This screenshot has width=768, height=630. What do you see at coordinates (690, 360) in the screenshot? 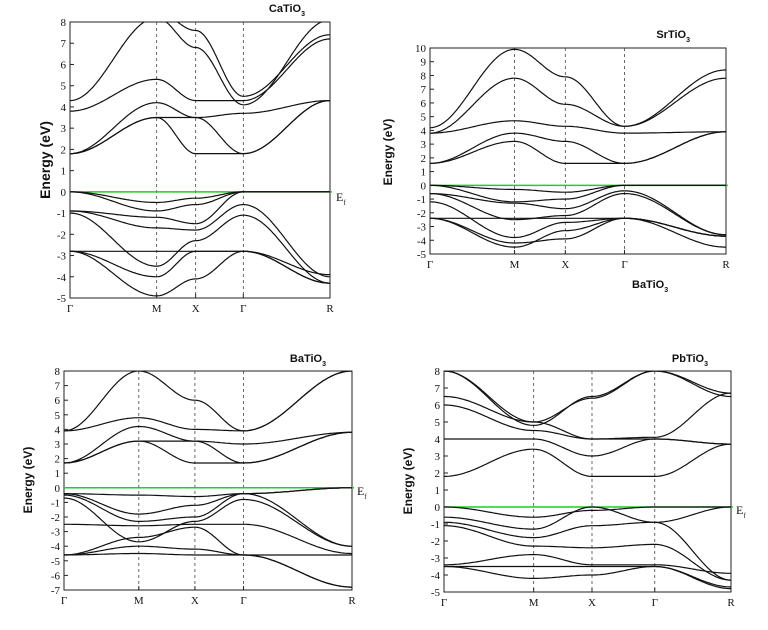
I see `panel-title: PbTiO3` at bounding box center [690, 360].